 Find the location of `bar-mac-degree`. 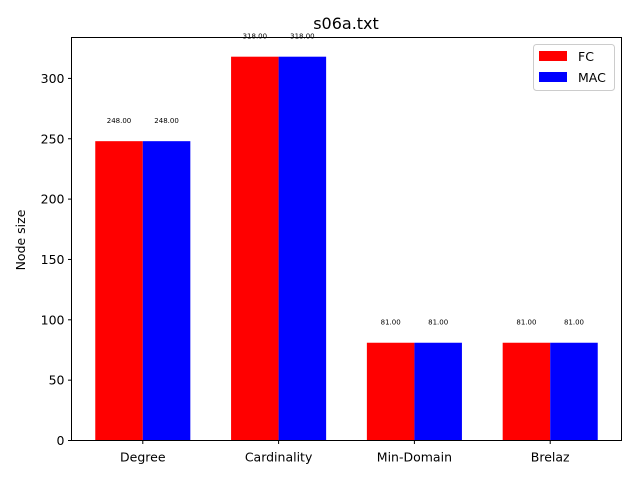

bar-mac-degree is located at coordinates (166, 291).